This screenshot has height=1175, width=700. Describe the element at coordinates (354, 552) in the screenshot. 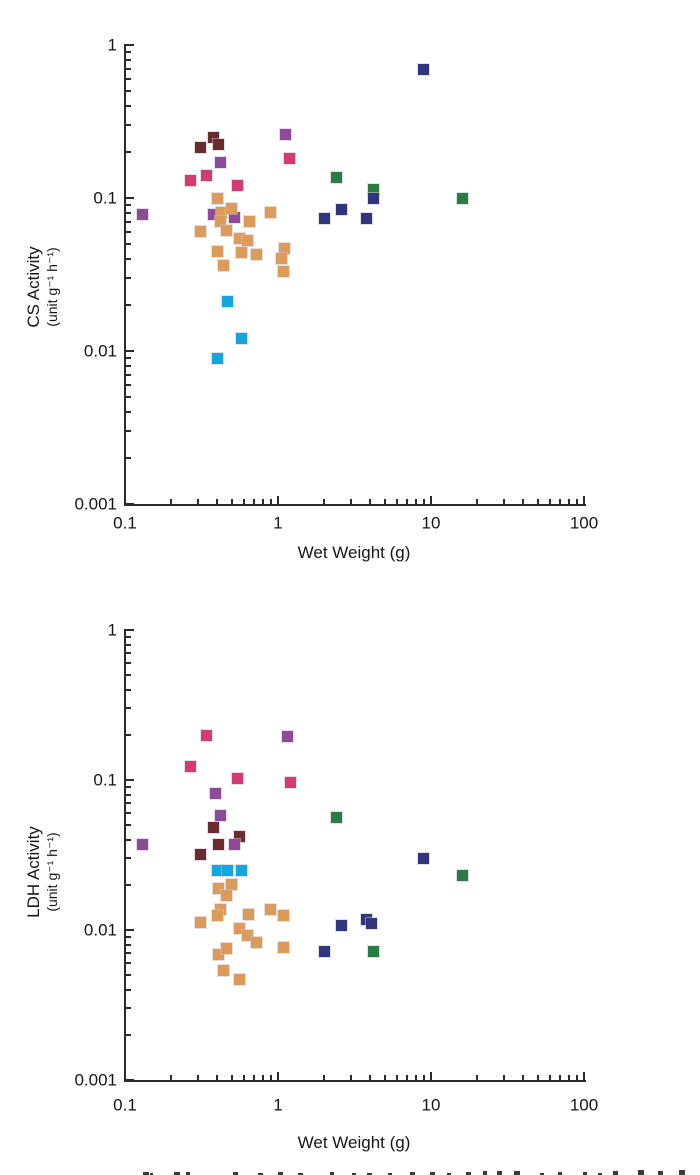

I see `cs-x-axis-title: Wet Weight (g)` at that location.